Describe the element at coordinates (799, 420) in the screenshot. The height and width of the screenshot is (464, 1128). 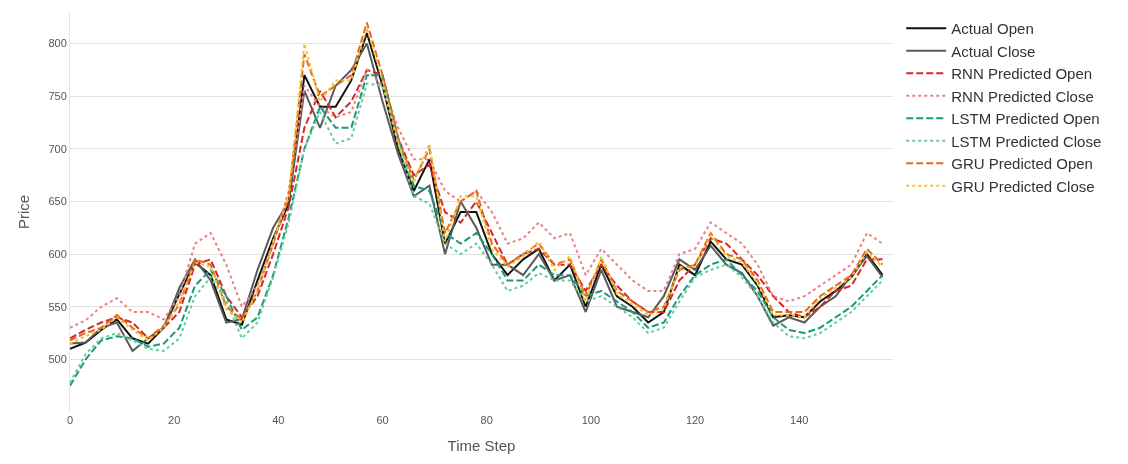
I see `x-tick-label: 140` at that location.